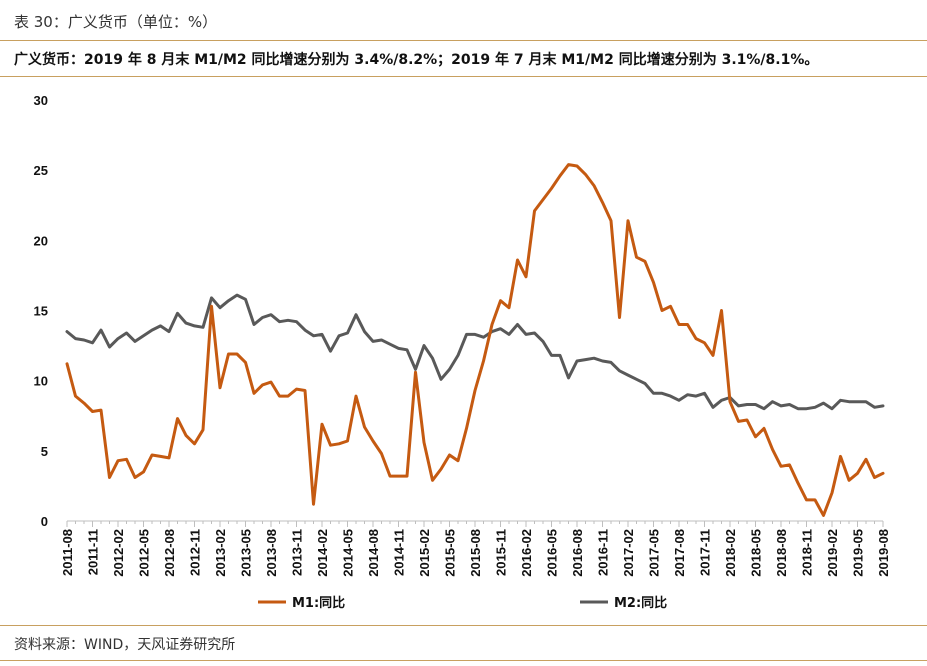 This screenshot has height=666, width=927. I want to click on x-tick-label: 2013-02, so click(220, 553).